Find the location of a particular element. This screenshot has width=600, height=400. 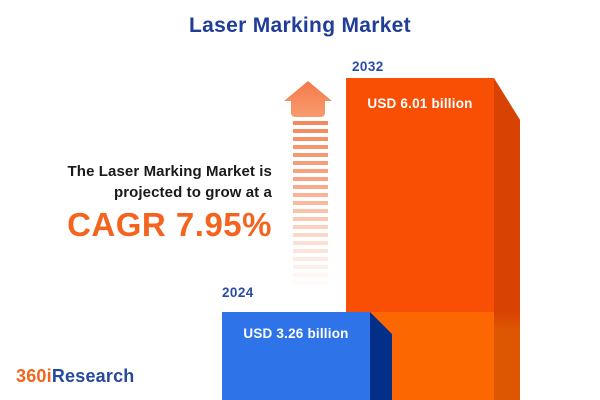

blurb-line-2: projected to grow at a is located at coordinates (192, 192).